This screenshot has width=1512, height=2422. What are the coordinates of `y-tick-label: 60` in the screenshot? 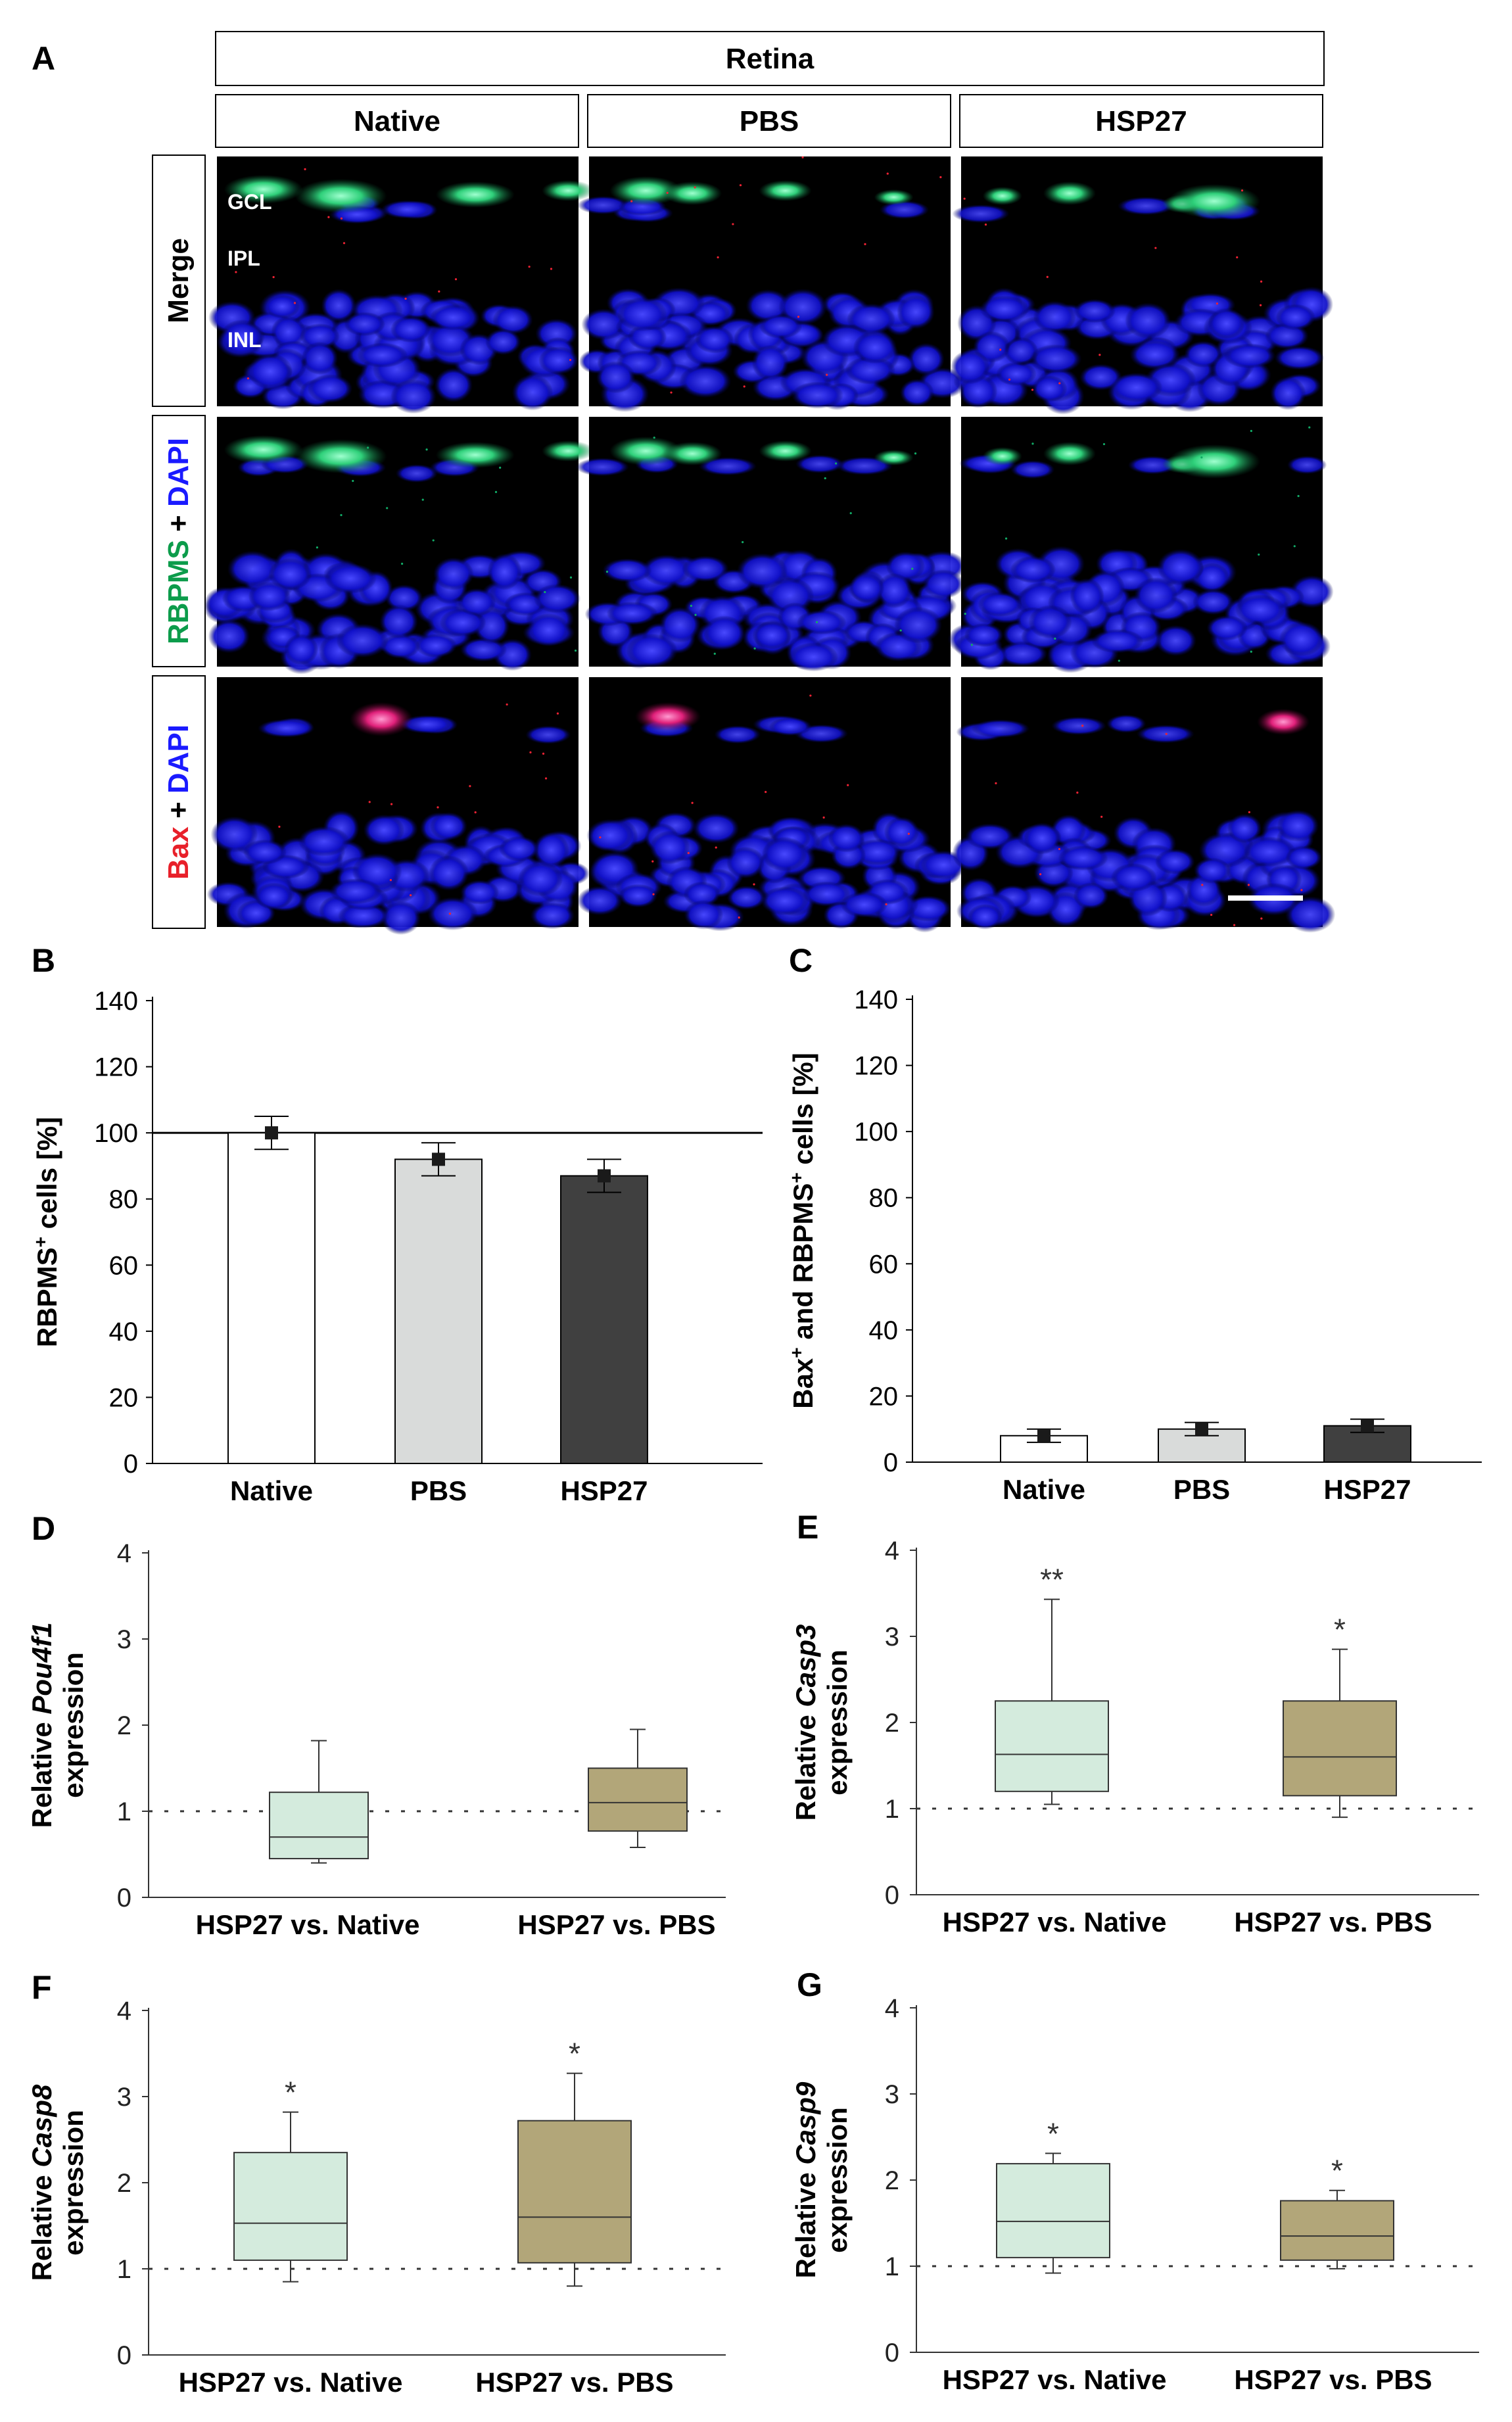 It's located at (884, 1264).